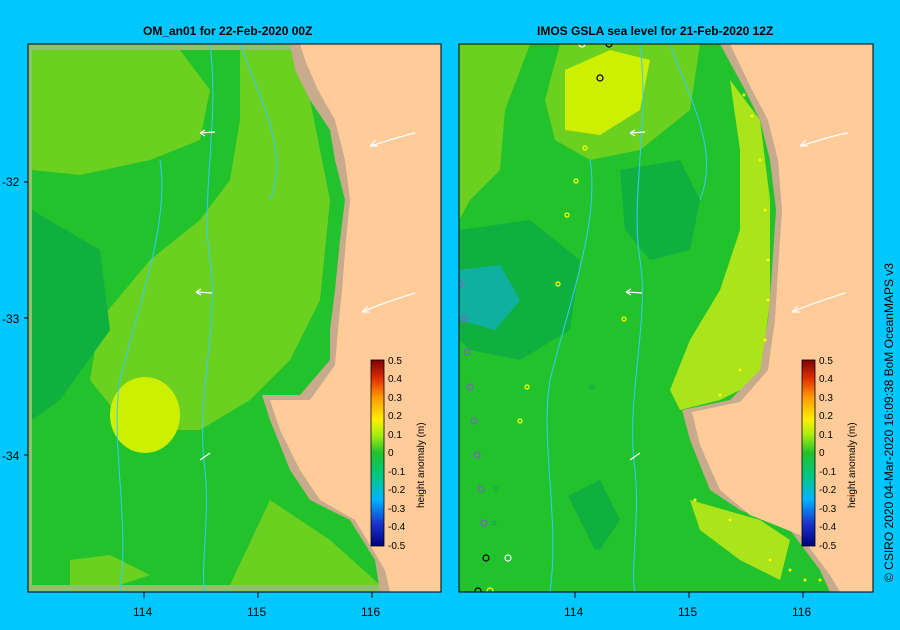 Image resolution: width=900 pixels, height=630 pixels. I want to click on longitude-axis-right: 114 115 116, so click(687, 605).